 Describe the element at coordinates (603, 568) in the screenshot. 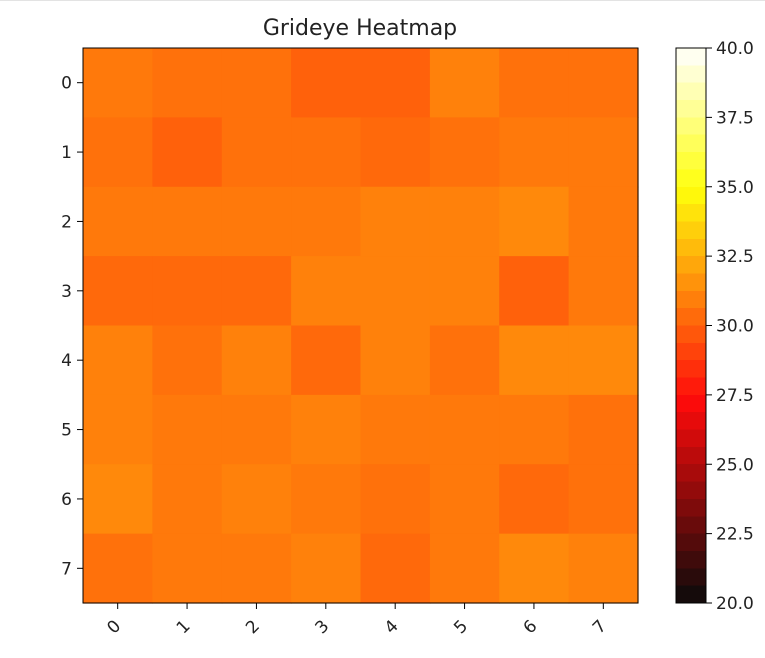

I see `heatmap-cell-r7-c7` at that location.